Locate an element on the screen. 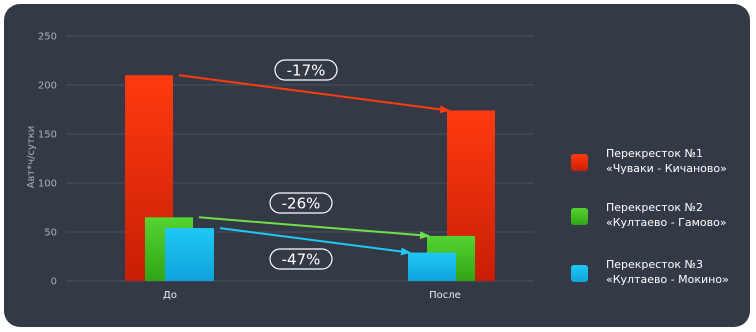  legend-label: Перекресток №2 is located at coordinates (654, 207).